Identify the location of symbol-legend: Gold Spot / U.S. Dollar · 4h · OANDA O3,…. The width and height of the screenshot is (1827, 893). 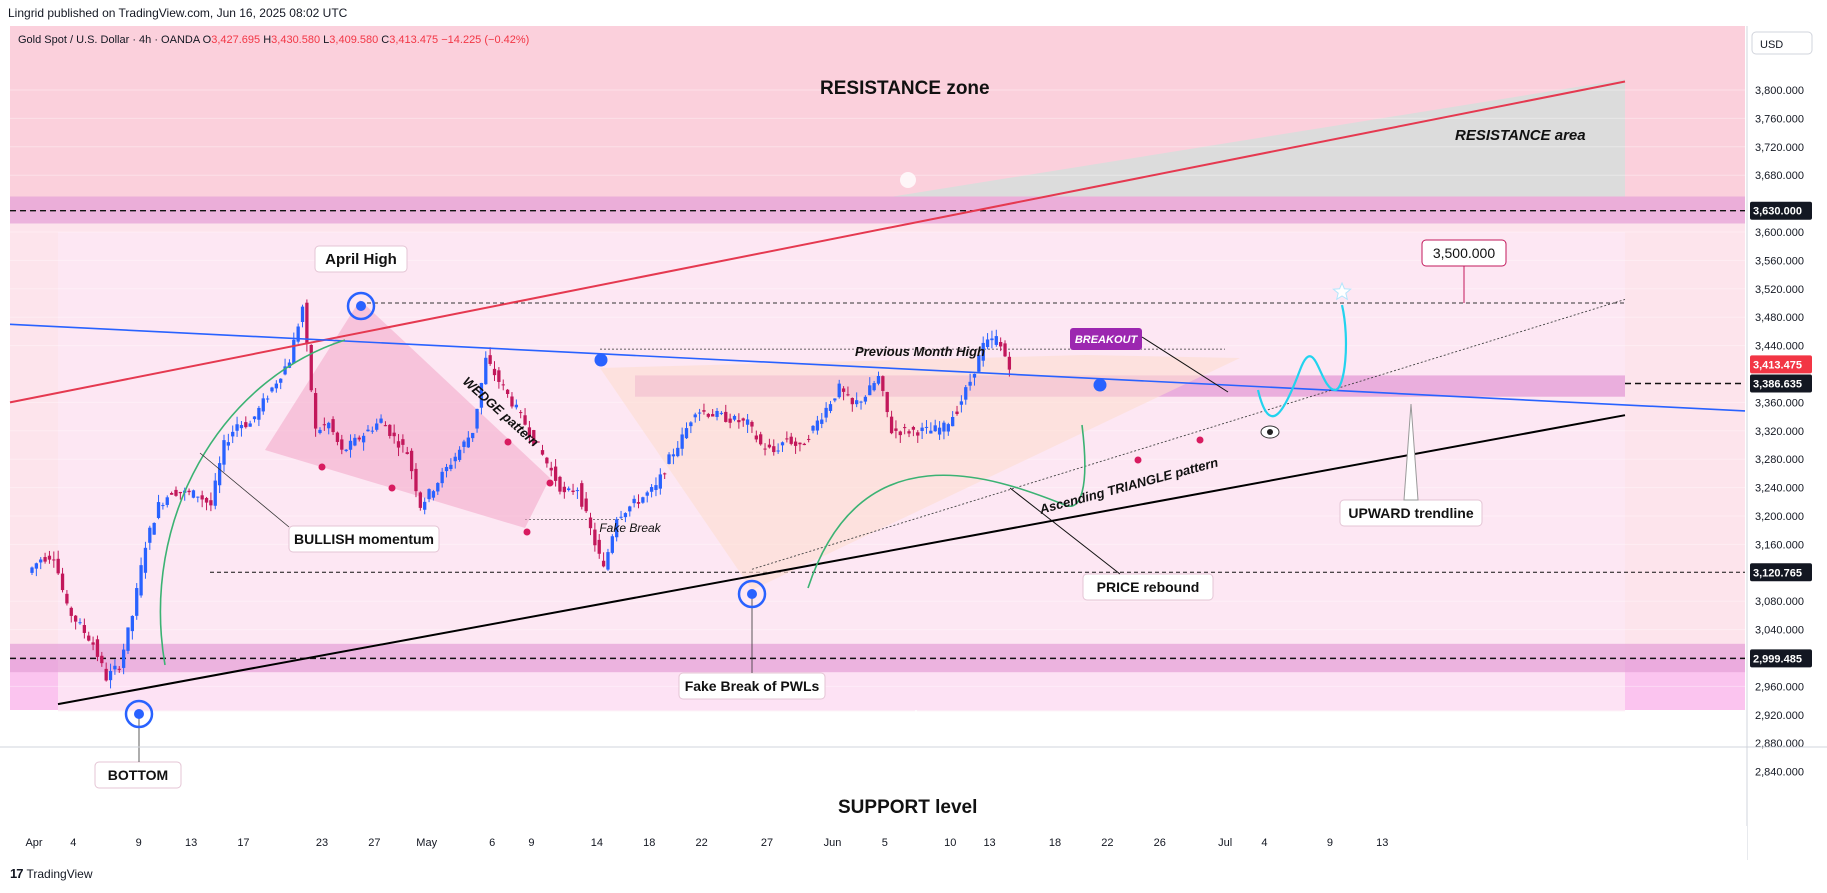
(273, 40).